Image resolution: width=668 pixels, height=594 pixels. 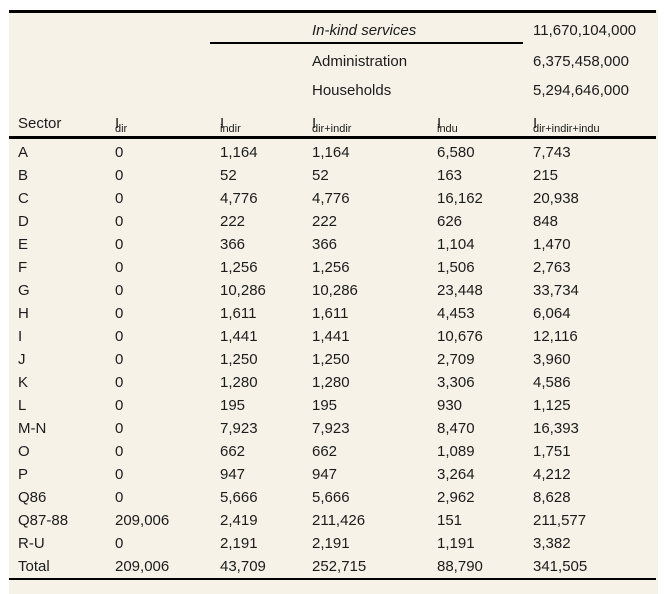 What do you see at coordinates (24, 451) in the screenshot?
I see `cell-sector: O` at bounding box center [24, 451].